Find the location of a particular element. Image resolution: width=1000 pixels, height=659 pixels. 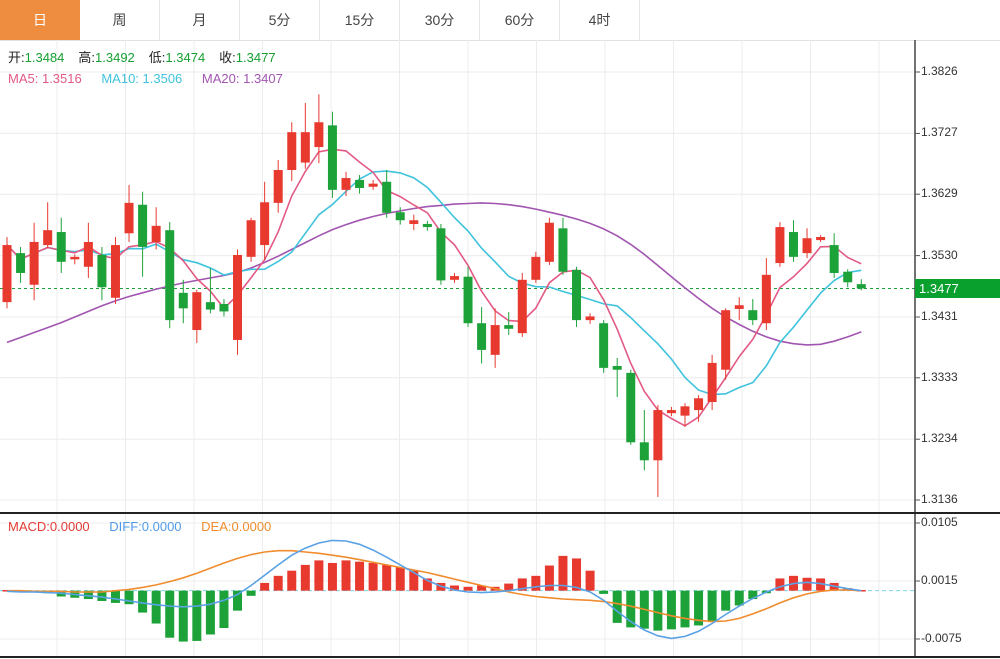

open-value: 1.3484 is located at coordinates (44, 57).